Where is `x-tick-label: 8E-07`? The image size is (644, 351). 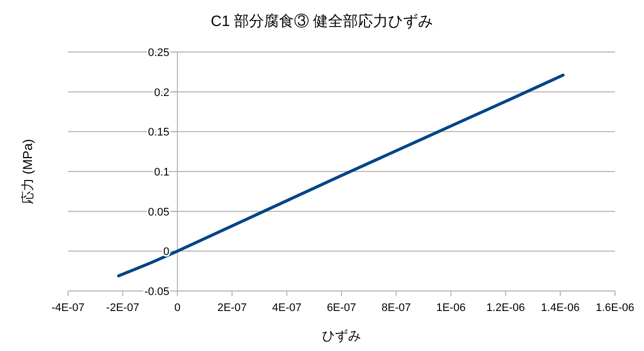 x-tick-label: 8E-07 is located at coordinates (396, 308).